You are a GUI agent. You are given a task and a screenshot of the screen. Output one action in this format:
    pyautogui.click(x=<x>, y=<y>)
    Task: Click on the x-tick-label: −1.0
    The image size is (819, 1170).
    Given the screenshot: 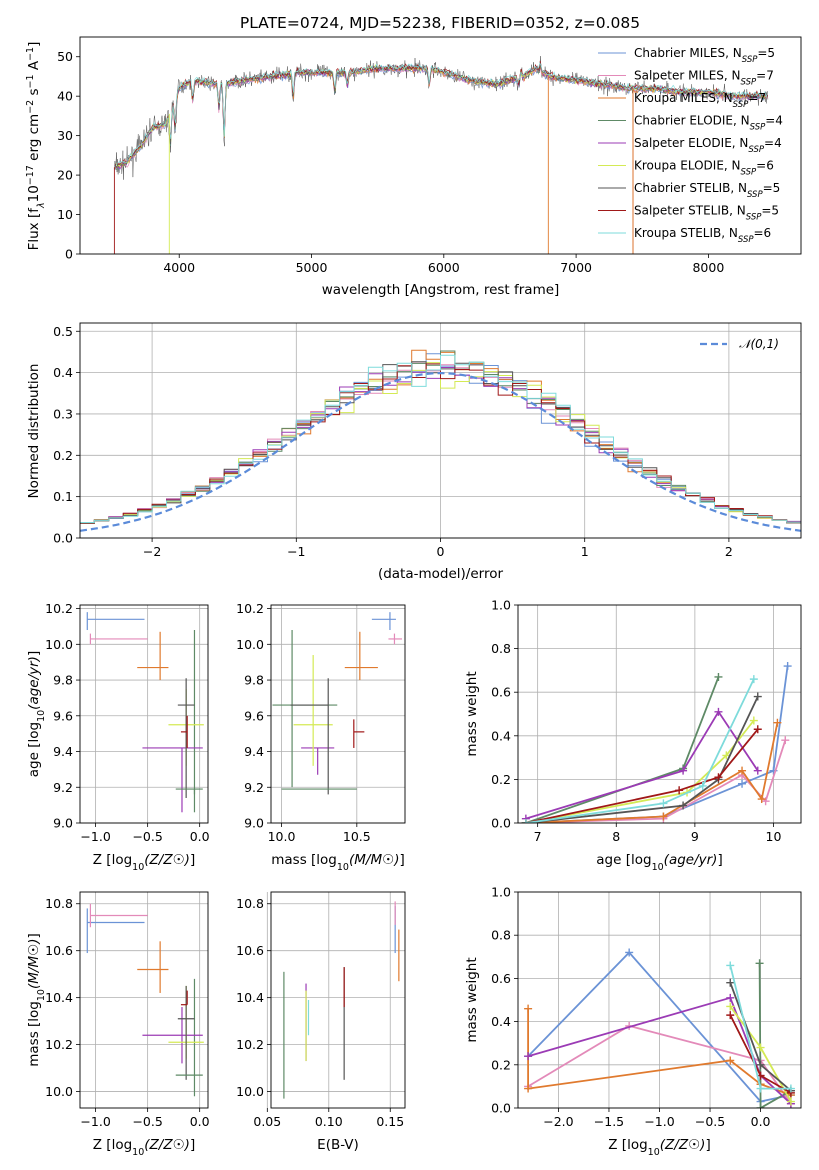 What is the action you would take?
    pyautogui.click(x=659, y=1121)
    